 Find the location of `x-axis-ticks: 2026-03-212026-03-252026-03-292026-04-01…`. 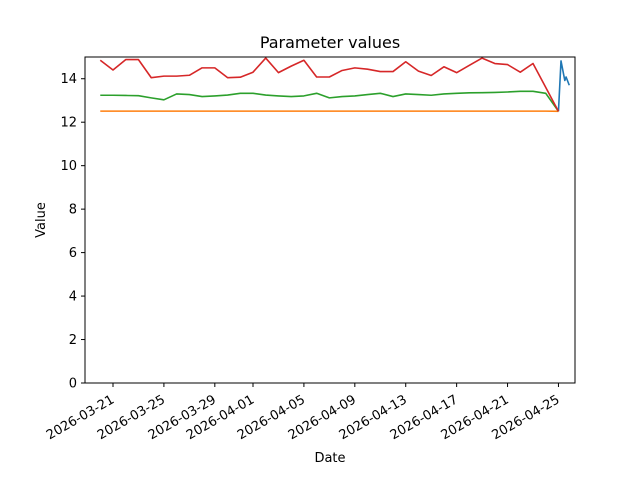

x-axis-ticks: 2026-03-212026-03-252026-03-292026-04-01… is located at coordinates (303, 413).